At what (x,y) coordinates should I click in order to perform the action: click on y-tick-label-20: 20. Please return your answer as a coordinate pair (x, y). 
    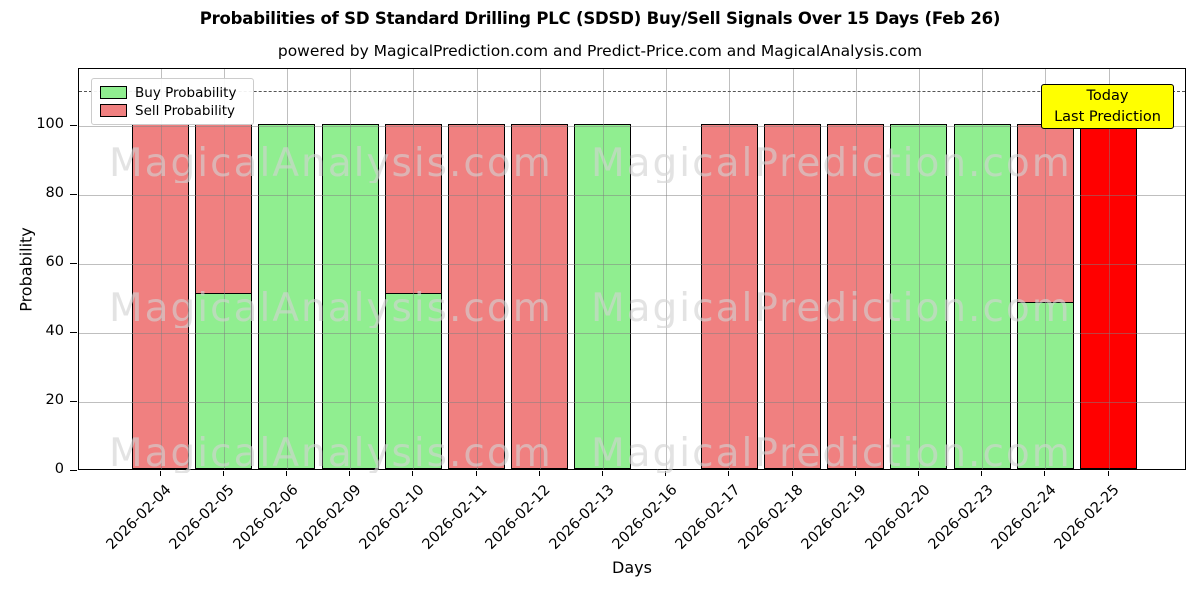
    Looking at the image, I should click on (54, 399).